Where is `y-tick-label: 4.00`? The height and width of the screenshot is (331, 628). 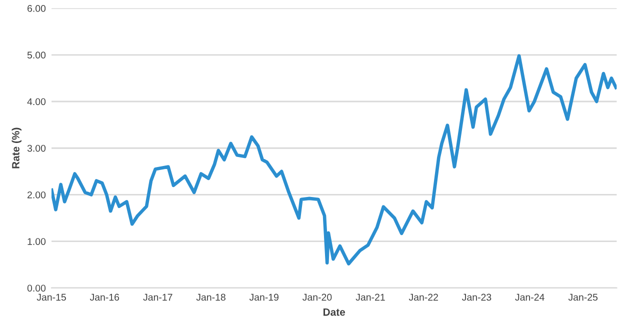
y-tick-label: 4.00 is located at coordinates (36, 102).